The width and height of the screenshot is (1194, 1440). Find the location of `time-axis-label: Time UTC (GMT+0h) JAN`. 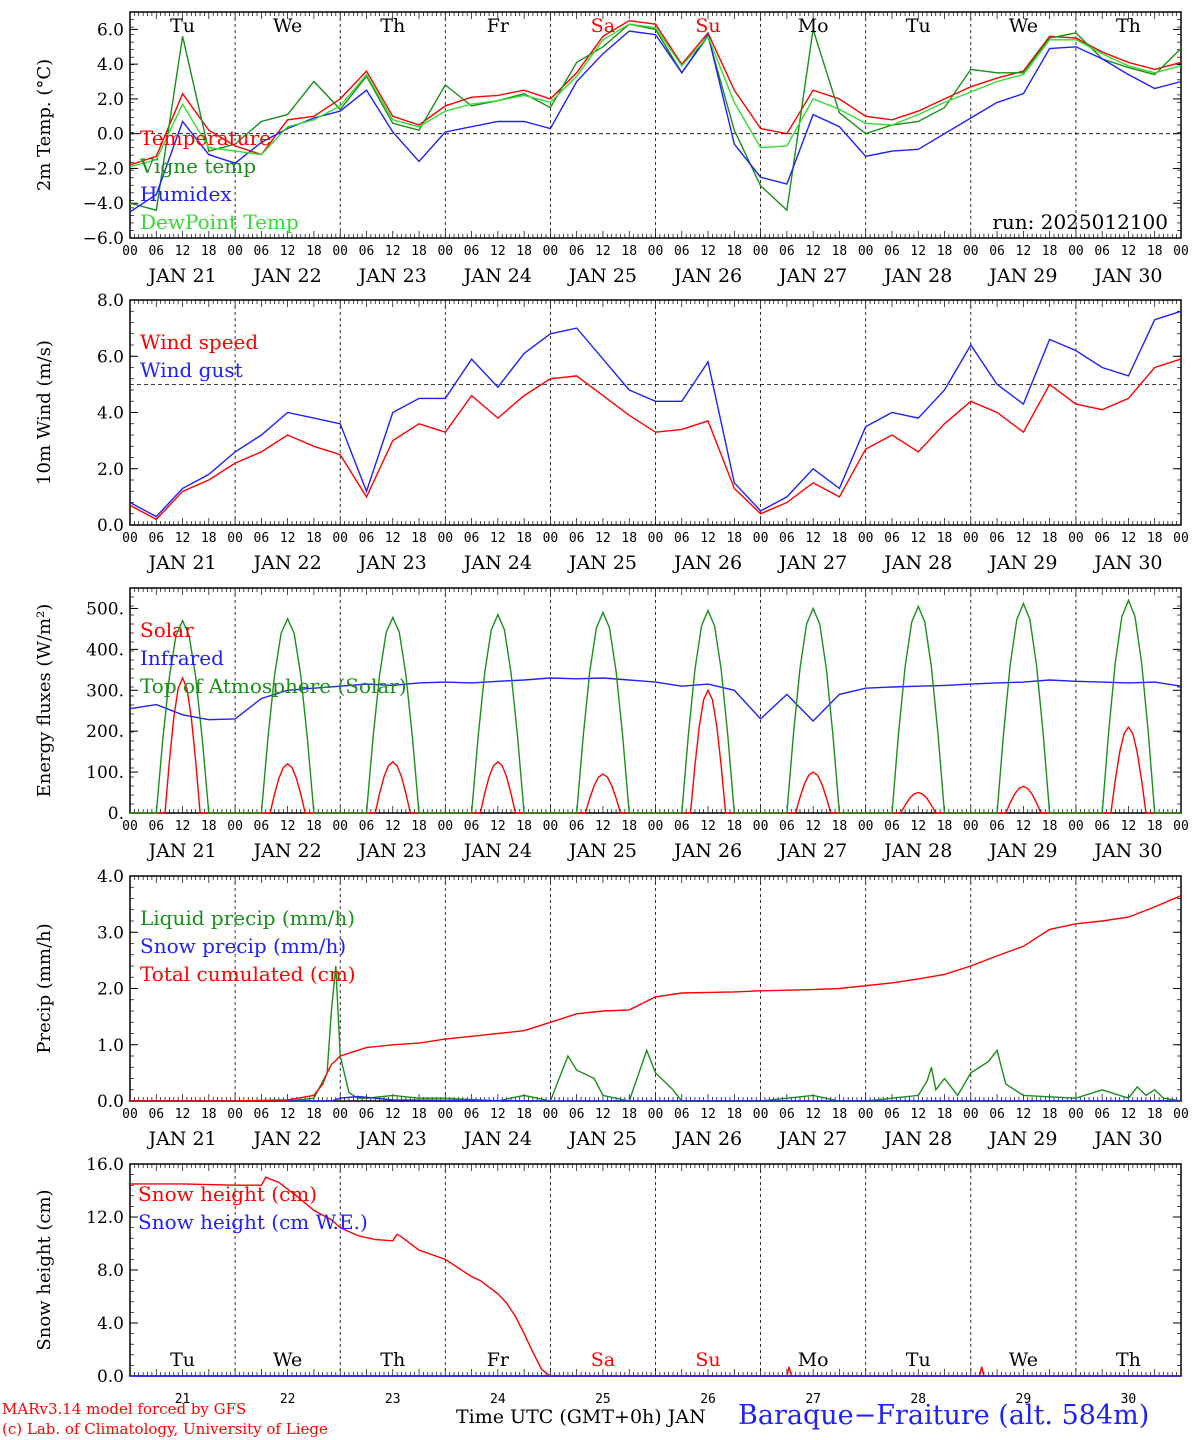

time-axis-label: Time UTC (GMT+0h) JAN is located at coordinates (581, 1417).